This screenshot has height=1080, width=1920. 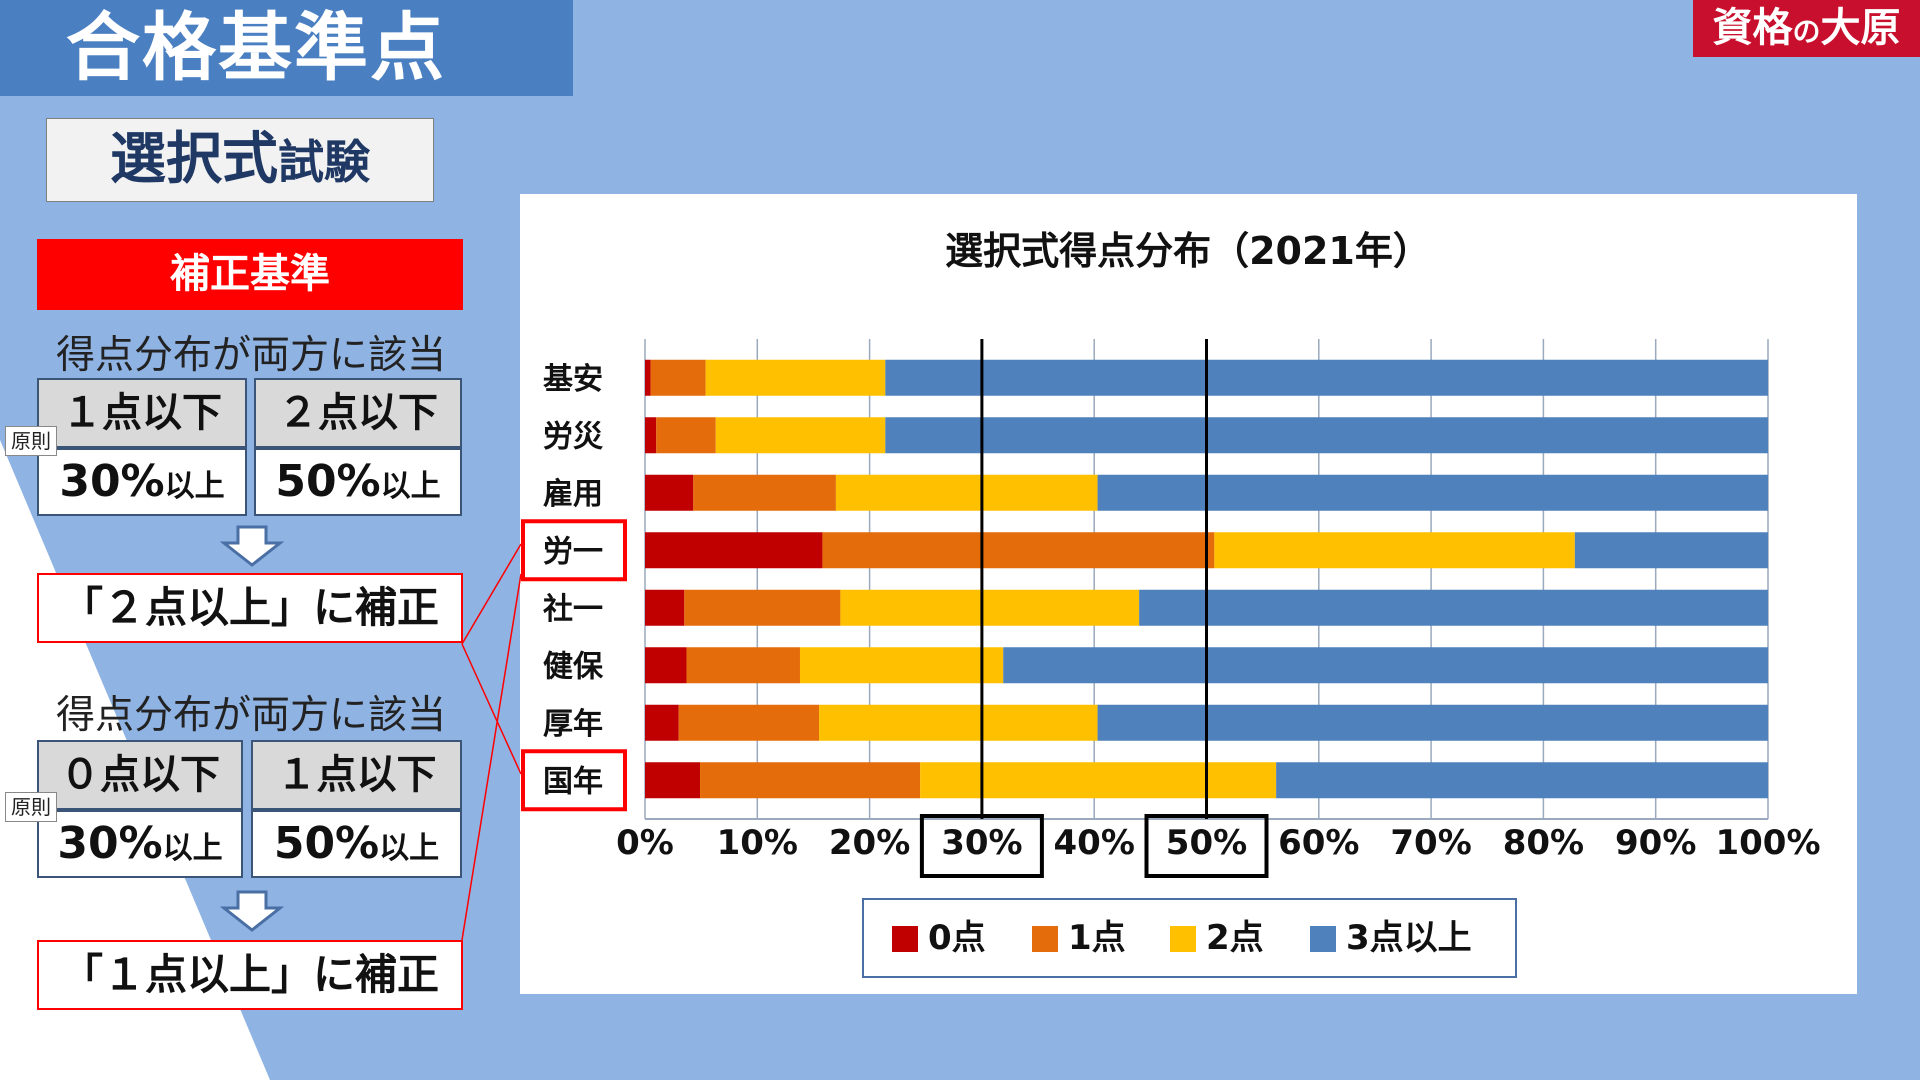 I want to click on condition-text-2: 得点分布が両方に該当, so click(x=250, y=715).